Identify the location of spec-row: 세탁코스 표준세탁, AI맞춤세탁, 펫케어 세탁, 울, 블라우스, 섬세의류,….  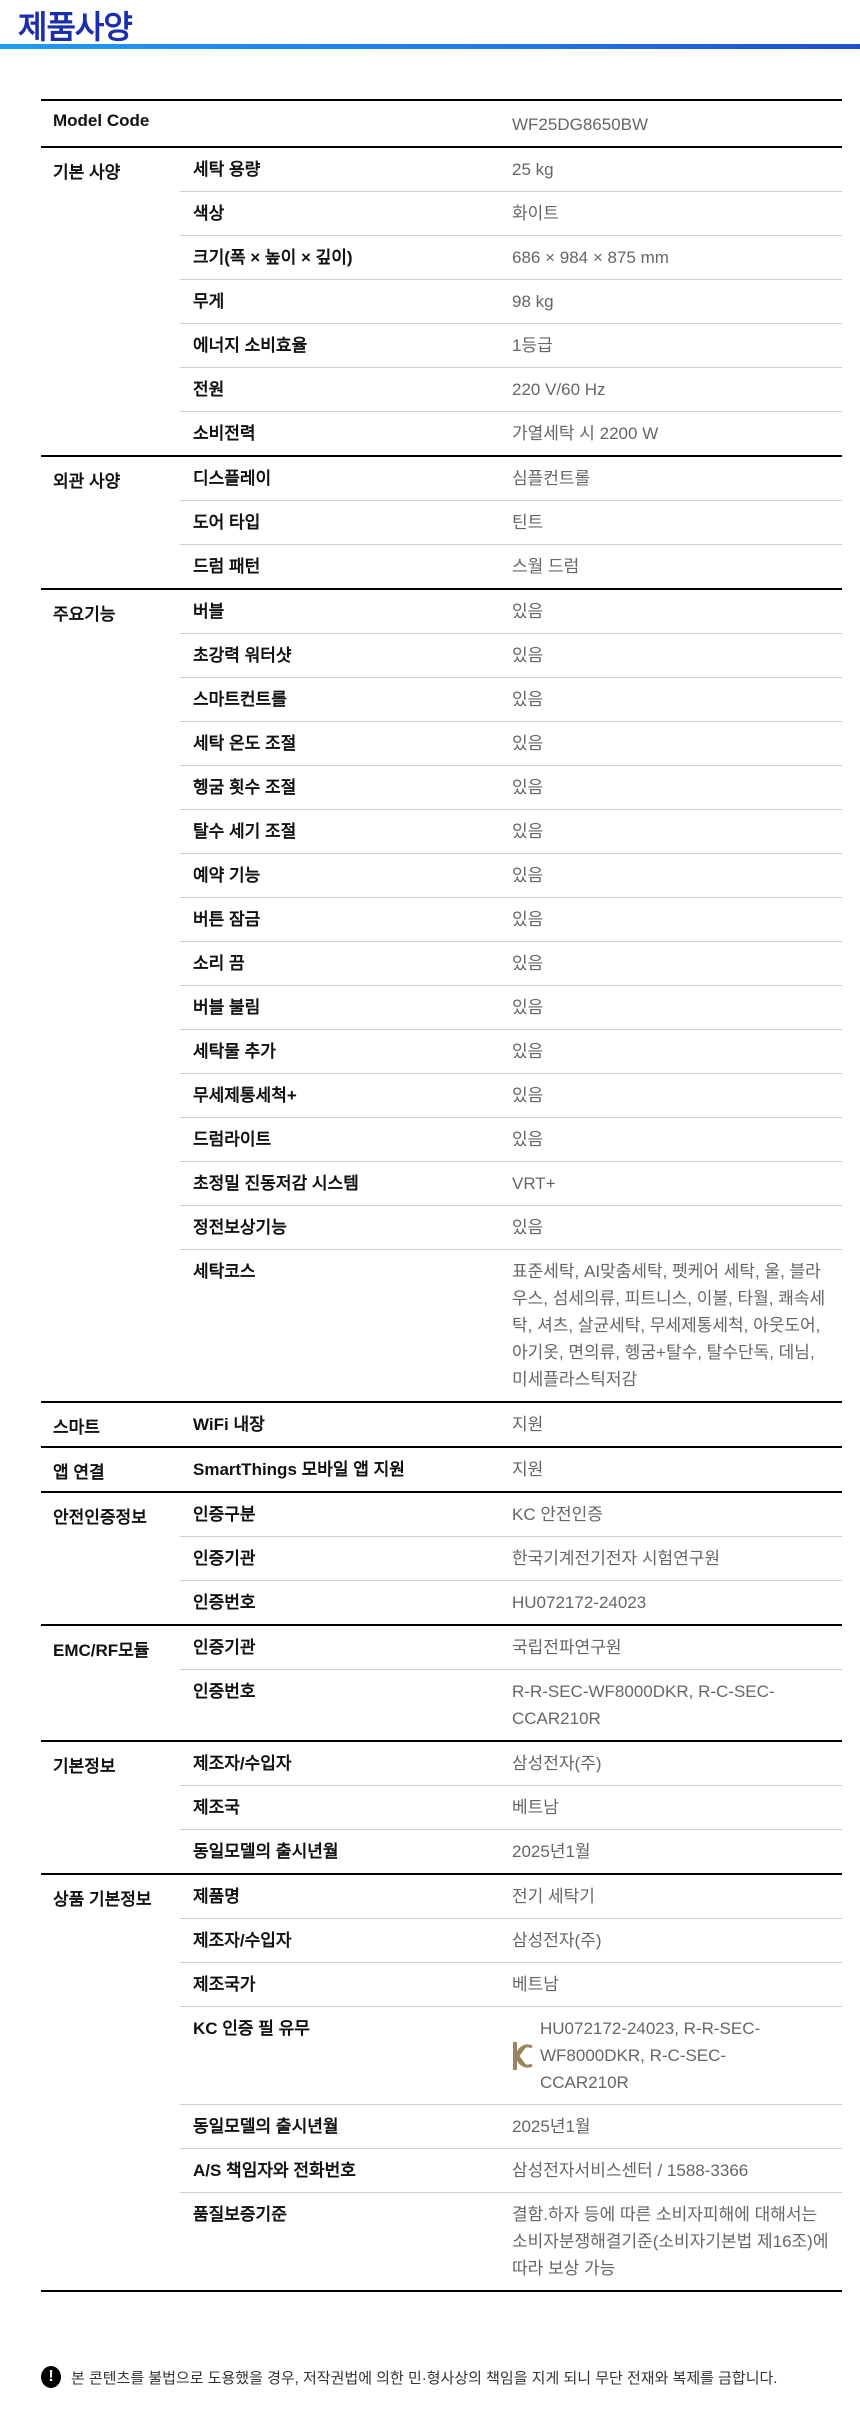
(511, 1325).